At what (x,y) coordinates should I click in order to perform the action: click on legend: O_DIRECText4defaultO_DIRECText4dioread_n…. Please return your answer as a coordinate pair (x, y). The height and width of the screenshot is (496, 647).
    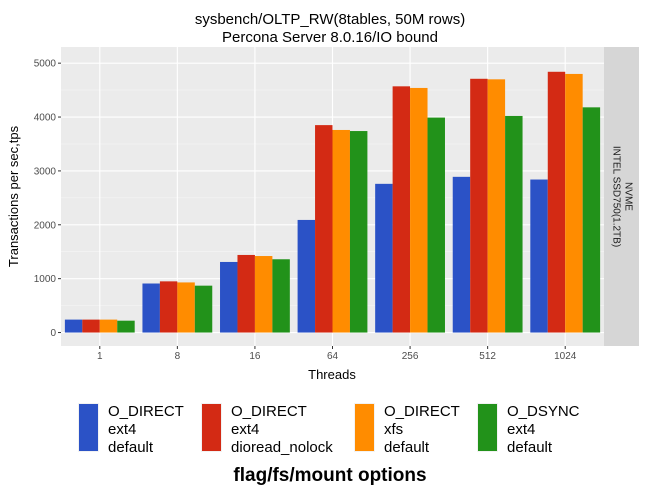
    Looking at the image, I should click on (329, 429).